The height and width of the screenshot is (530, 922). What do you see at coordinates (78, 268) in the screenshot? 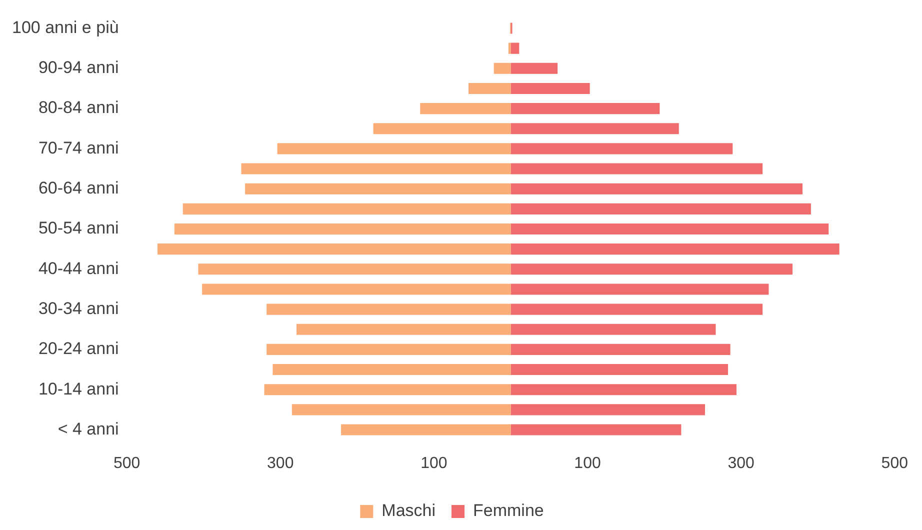
I see `y-tick-label: 40-44 anni` at bounding box center [78, 268].